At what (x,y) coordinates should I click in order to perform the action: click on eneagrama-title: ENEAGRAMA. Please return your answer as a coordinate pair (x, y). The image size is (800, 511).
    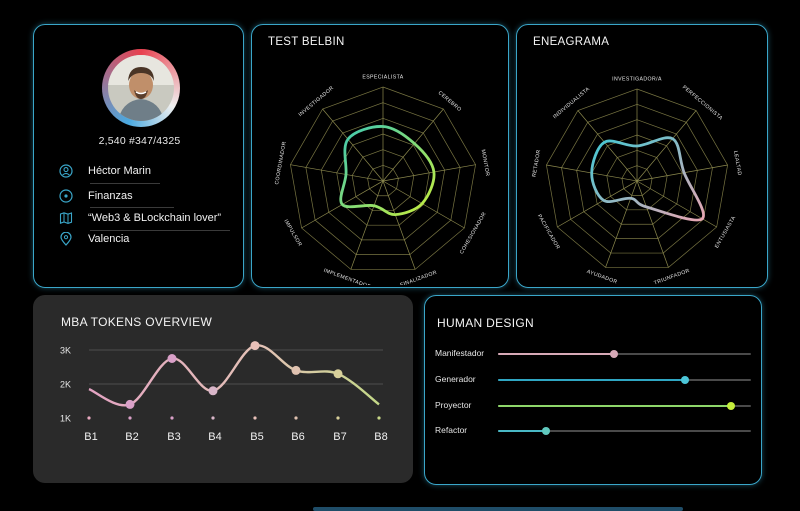
    Looking at the image, I should click on (571, 42).